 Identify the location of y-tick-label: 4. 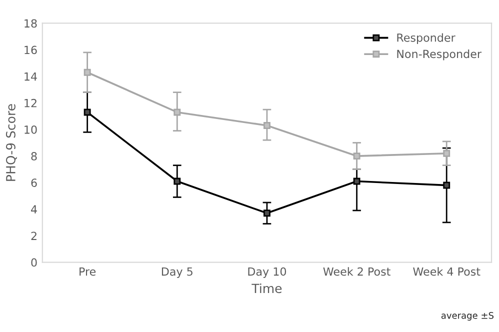
(34, 209).